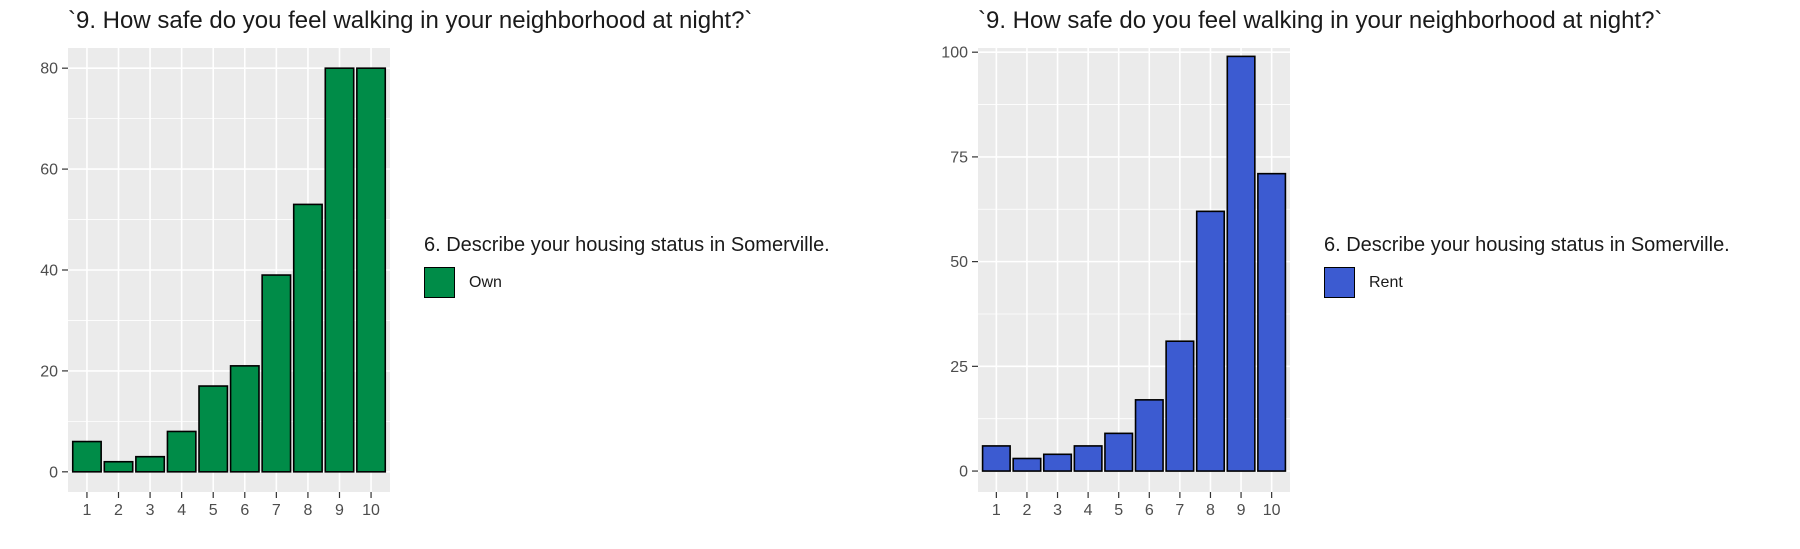 This screenshot has width=1800, height=549. I want to click on y-tick-label: 40, so click(49, 271).